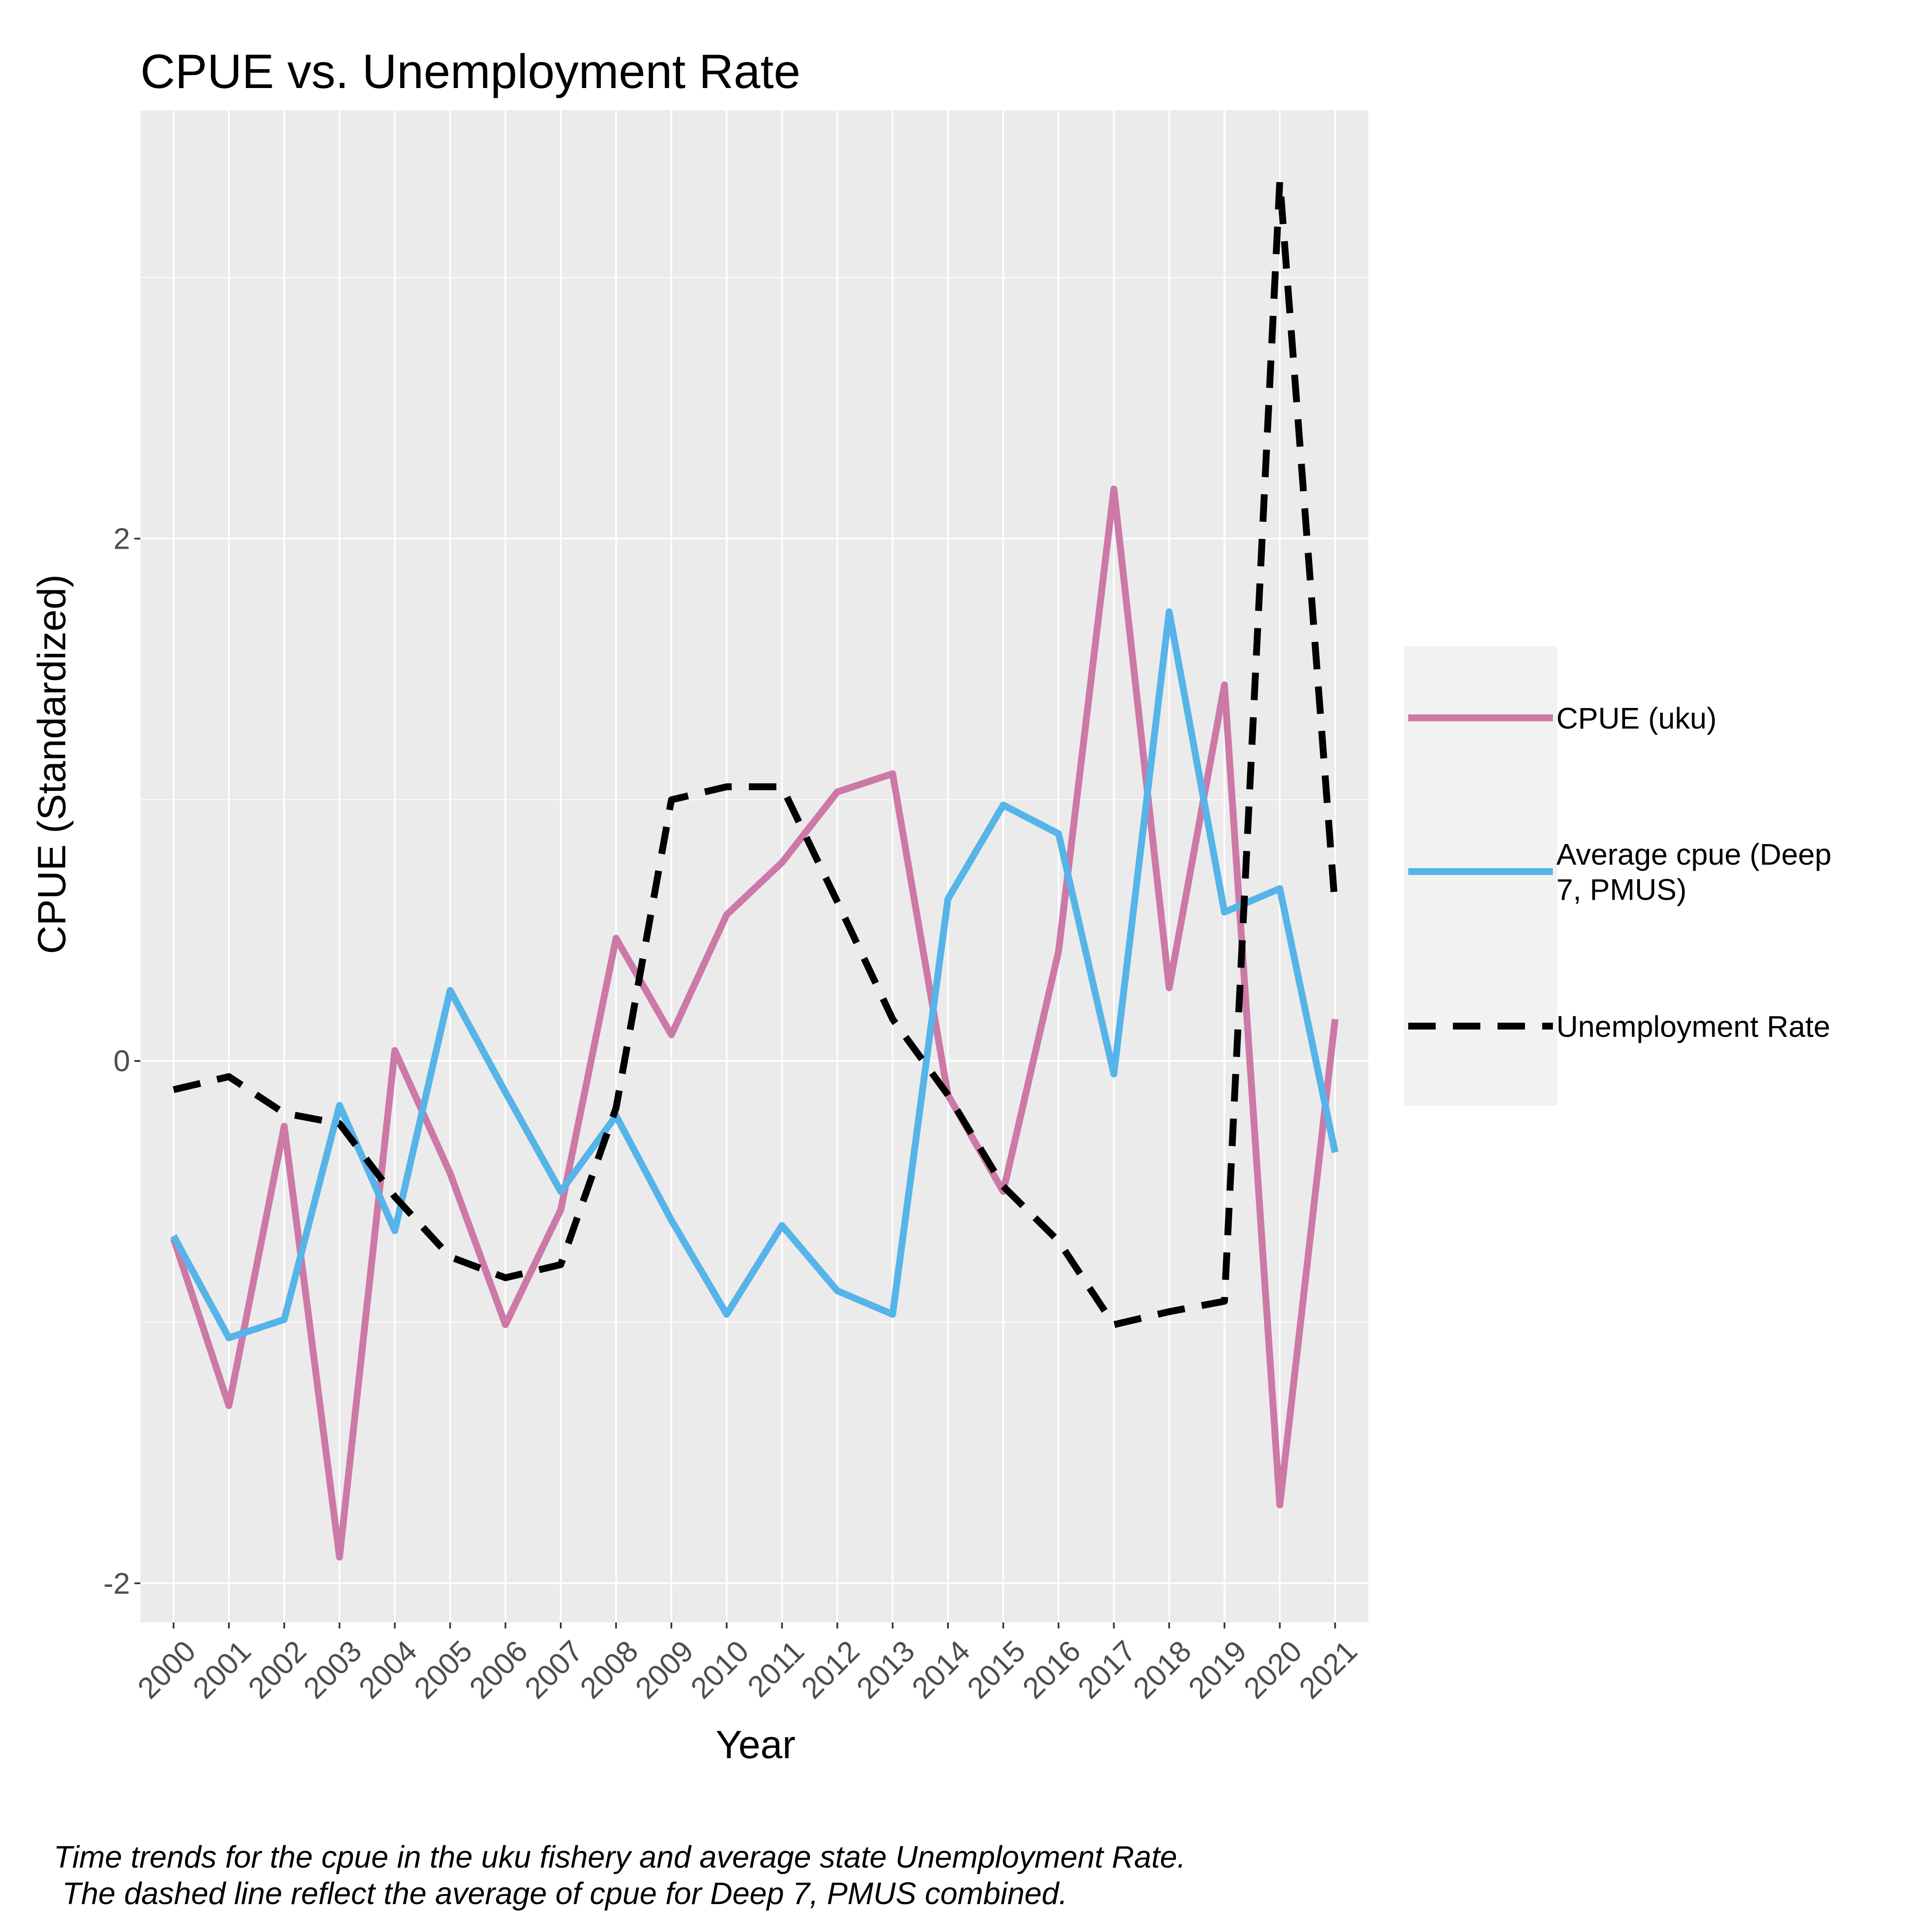  Describe the element at coordinates (221, 1670) in the screenshot. I see `x-tick-label: 2001` at that location.